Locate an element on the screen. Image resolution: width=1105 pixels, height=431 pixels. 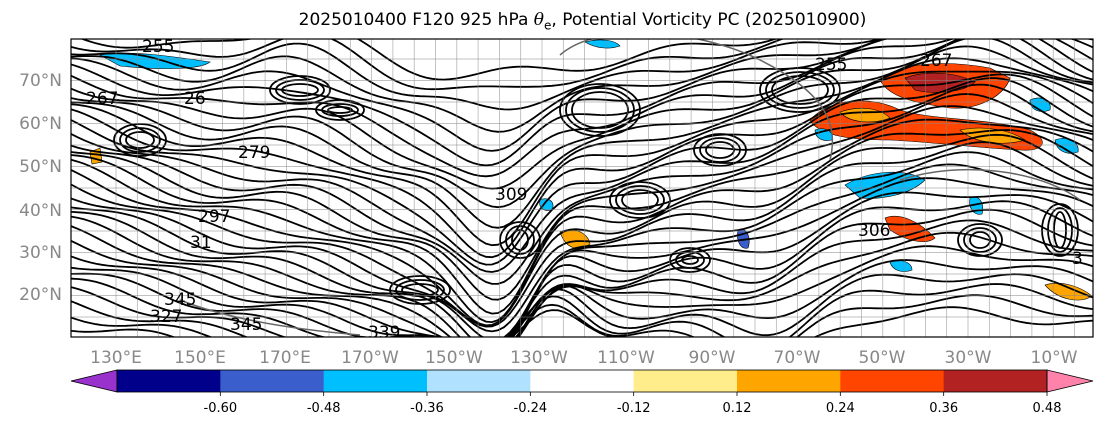
lon-label: 170°E is located at coordinates (285, 358).